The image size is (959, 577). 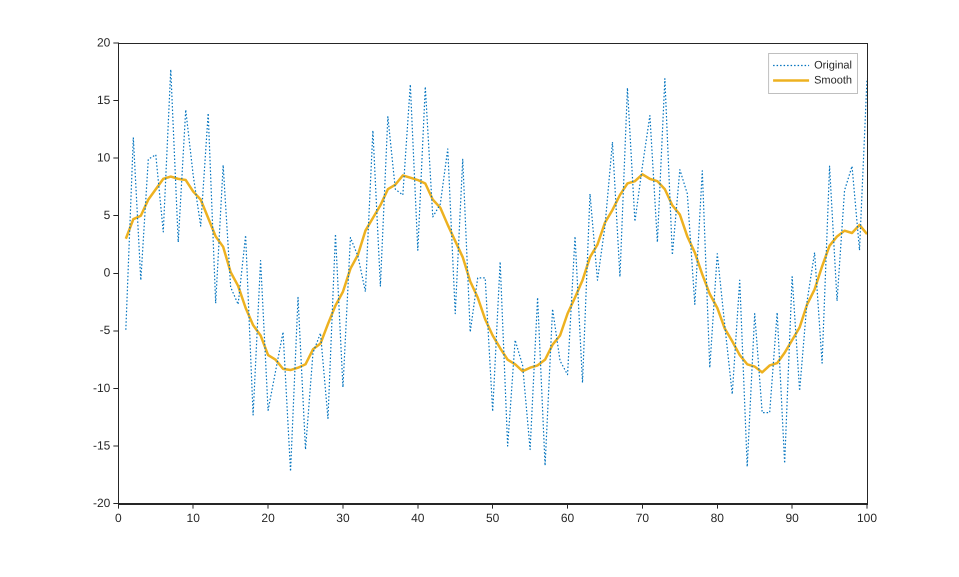 I want to click on legend-label: Smooth, so click(x=833, y=80).